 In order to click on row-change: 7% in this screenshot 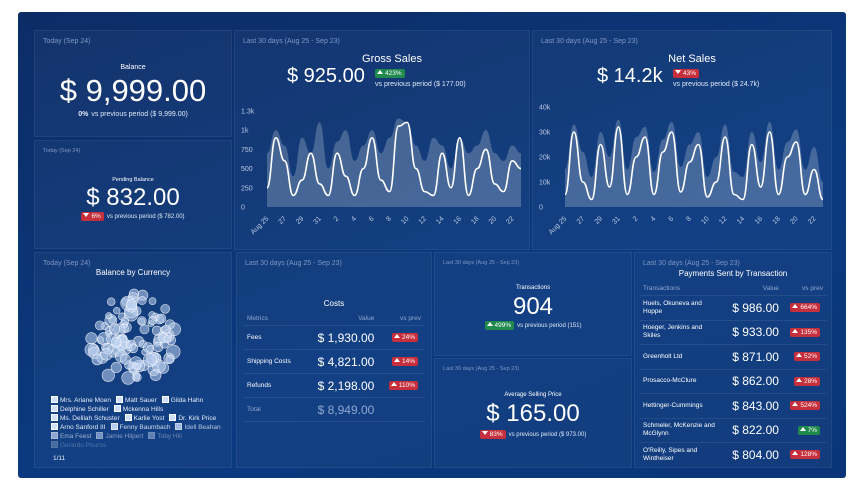, I will do `click(804, 430)`.